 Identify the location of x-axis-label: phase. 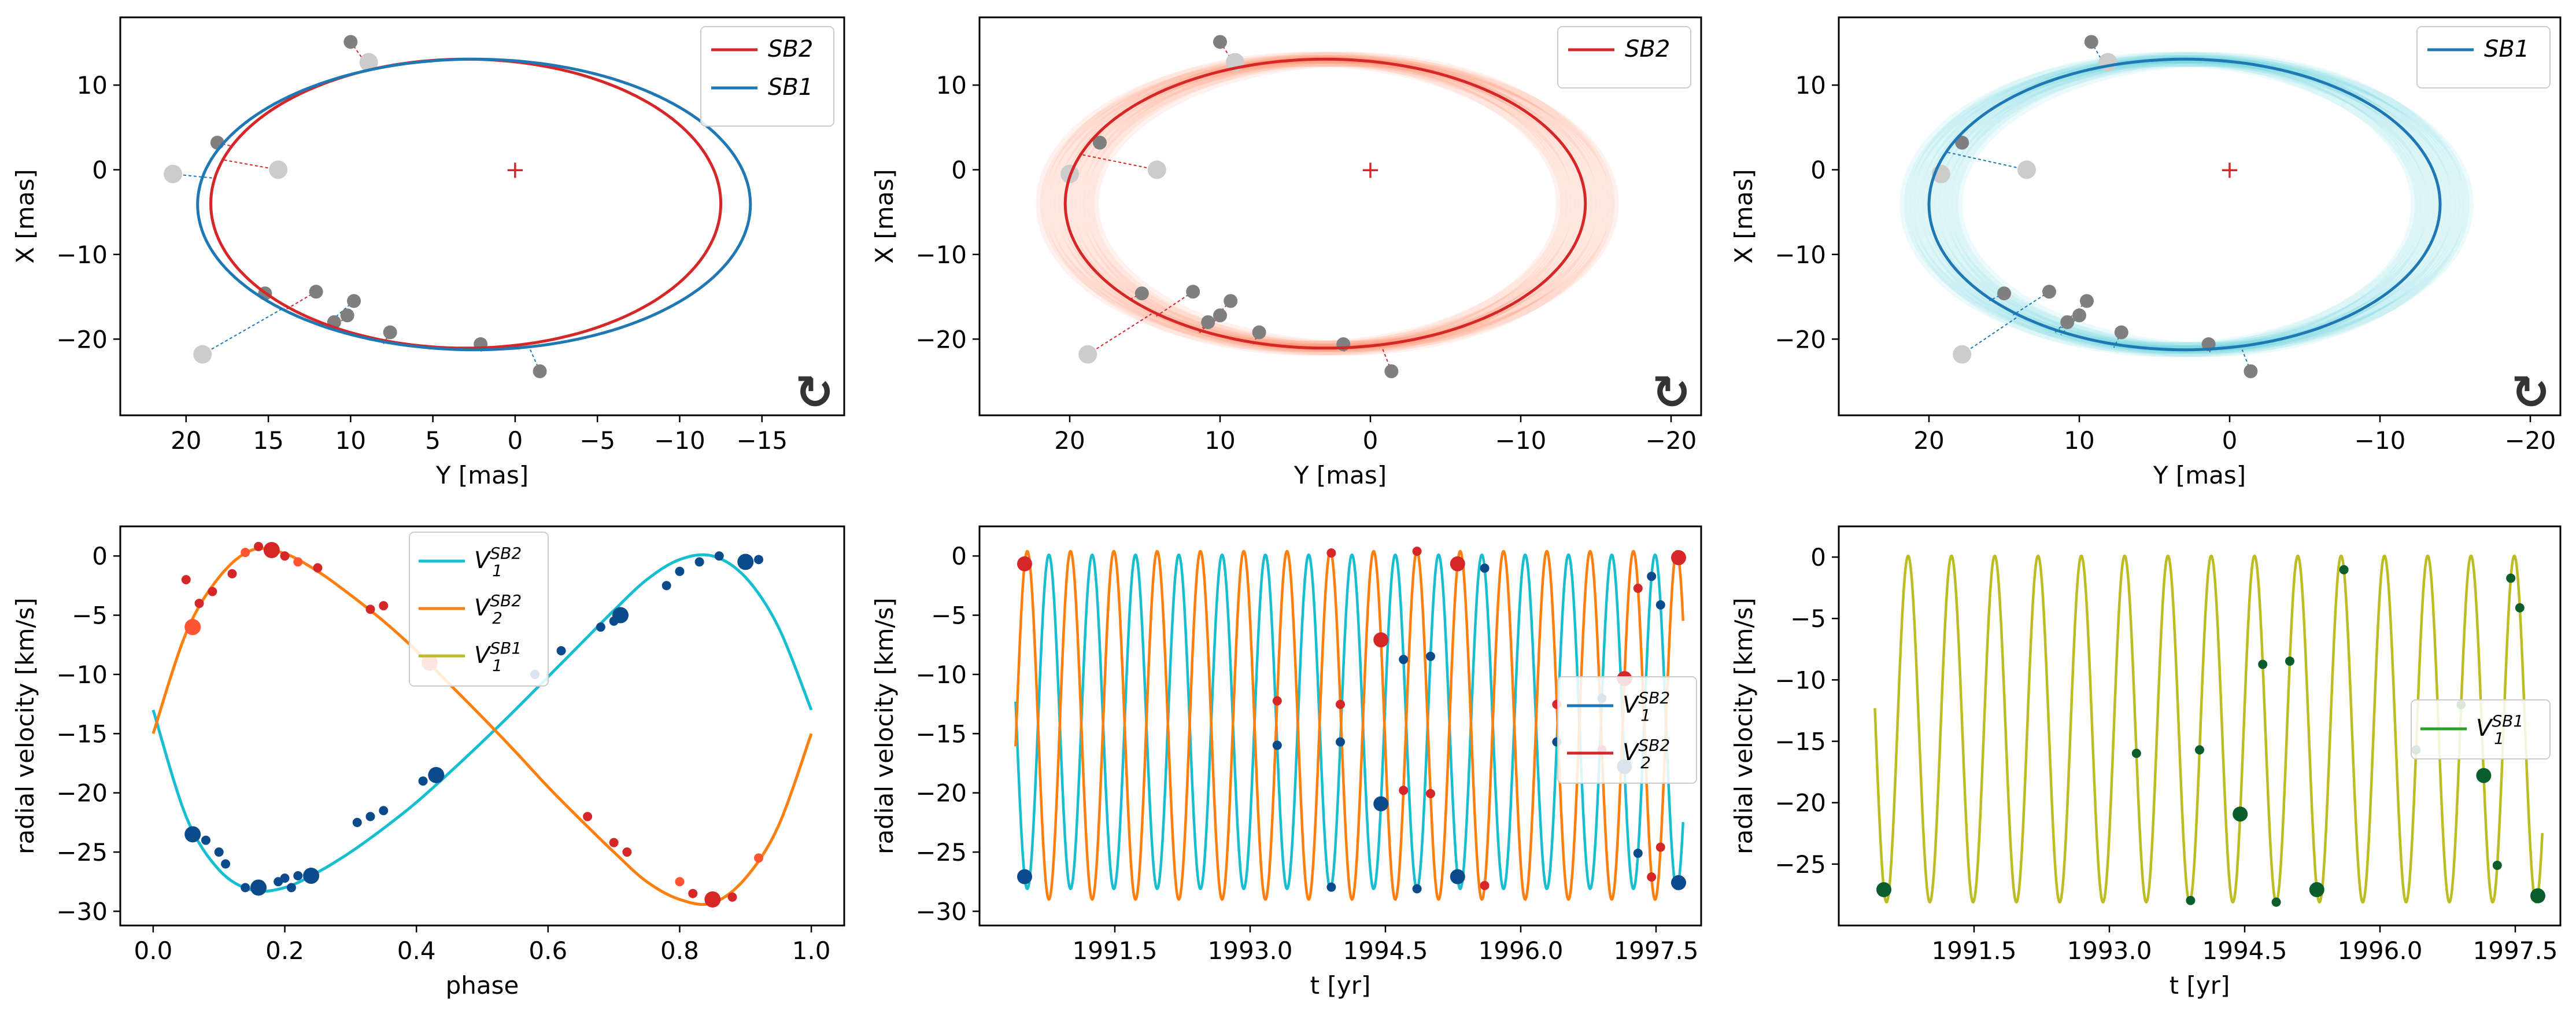
(483, 985).